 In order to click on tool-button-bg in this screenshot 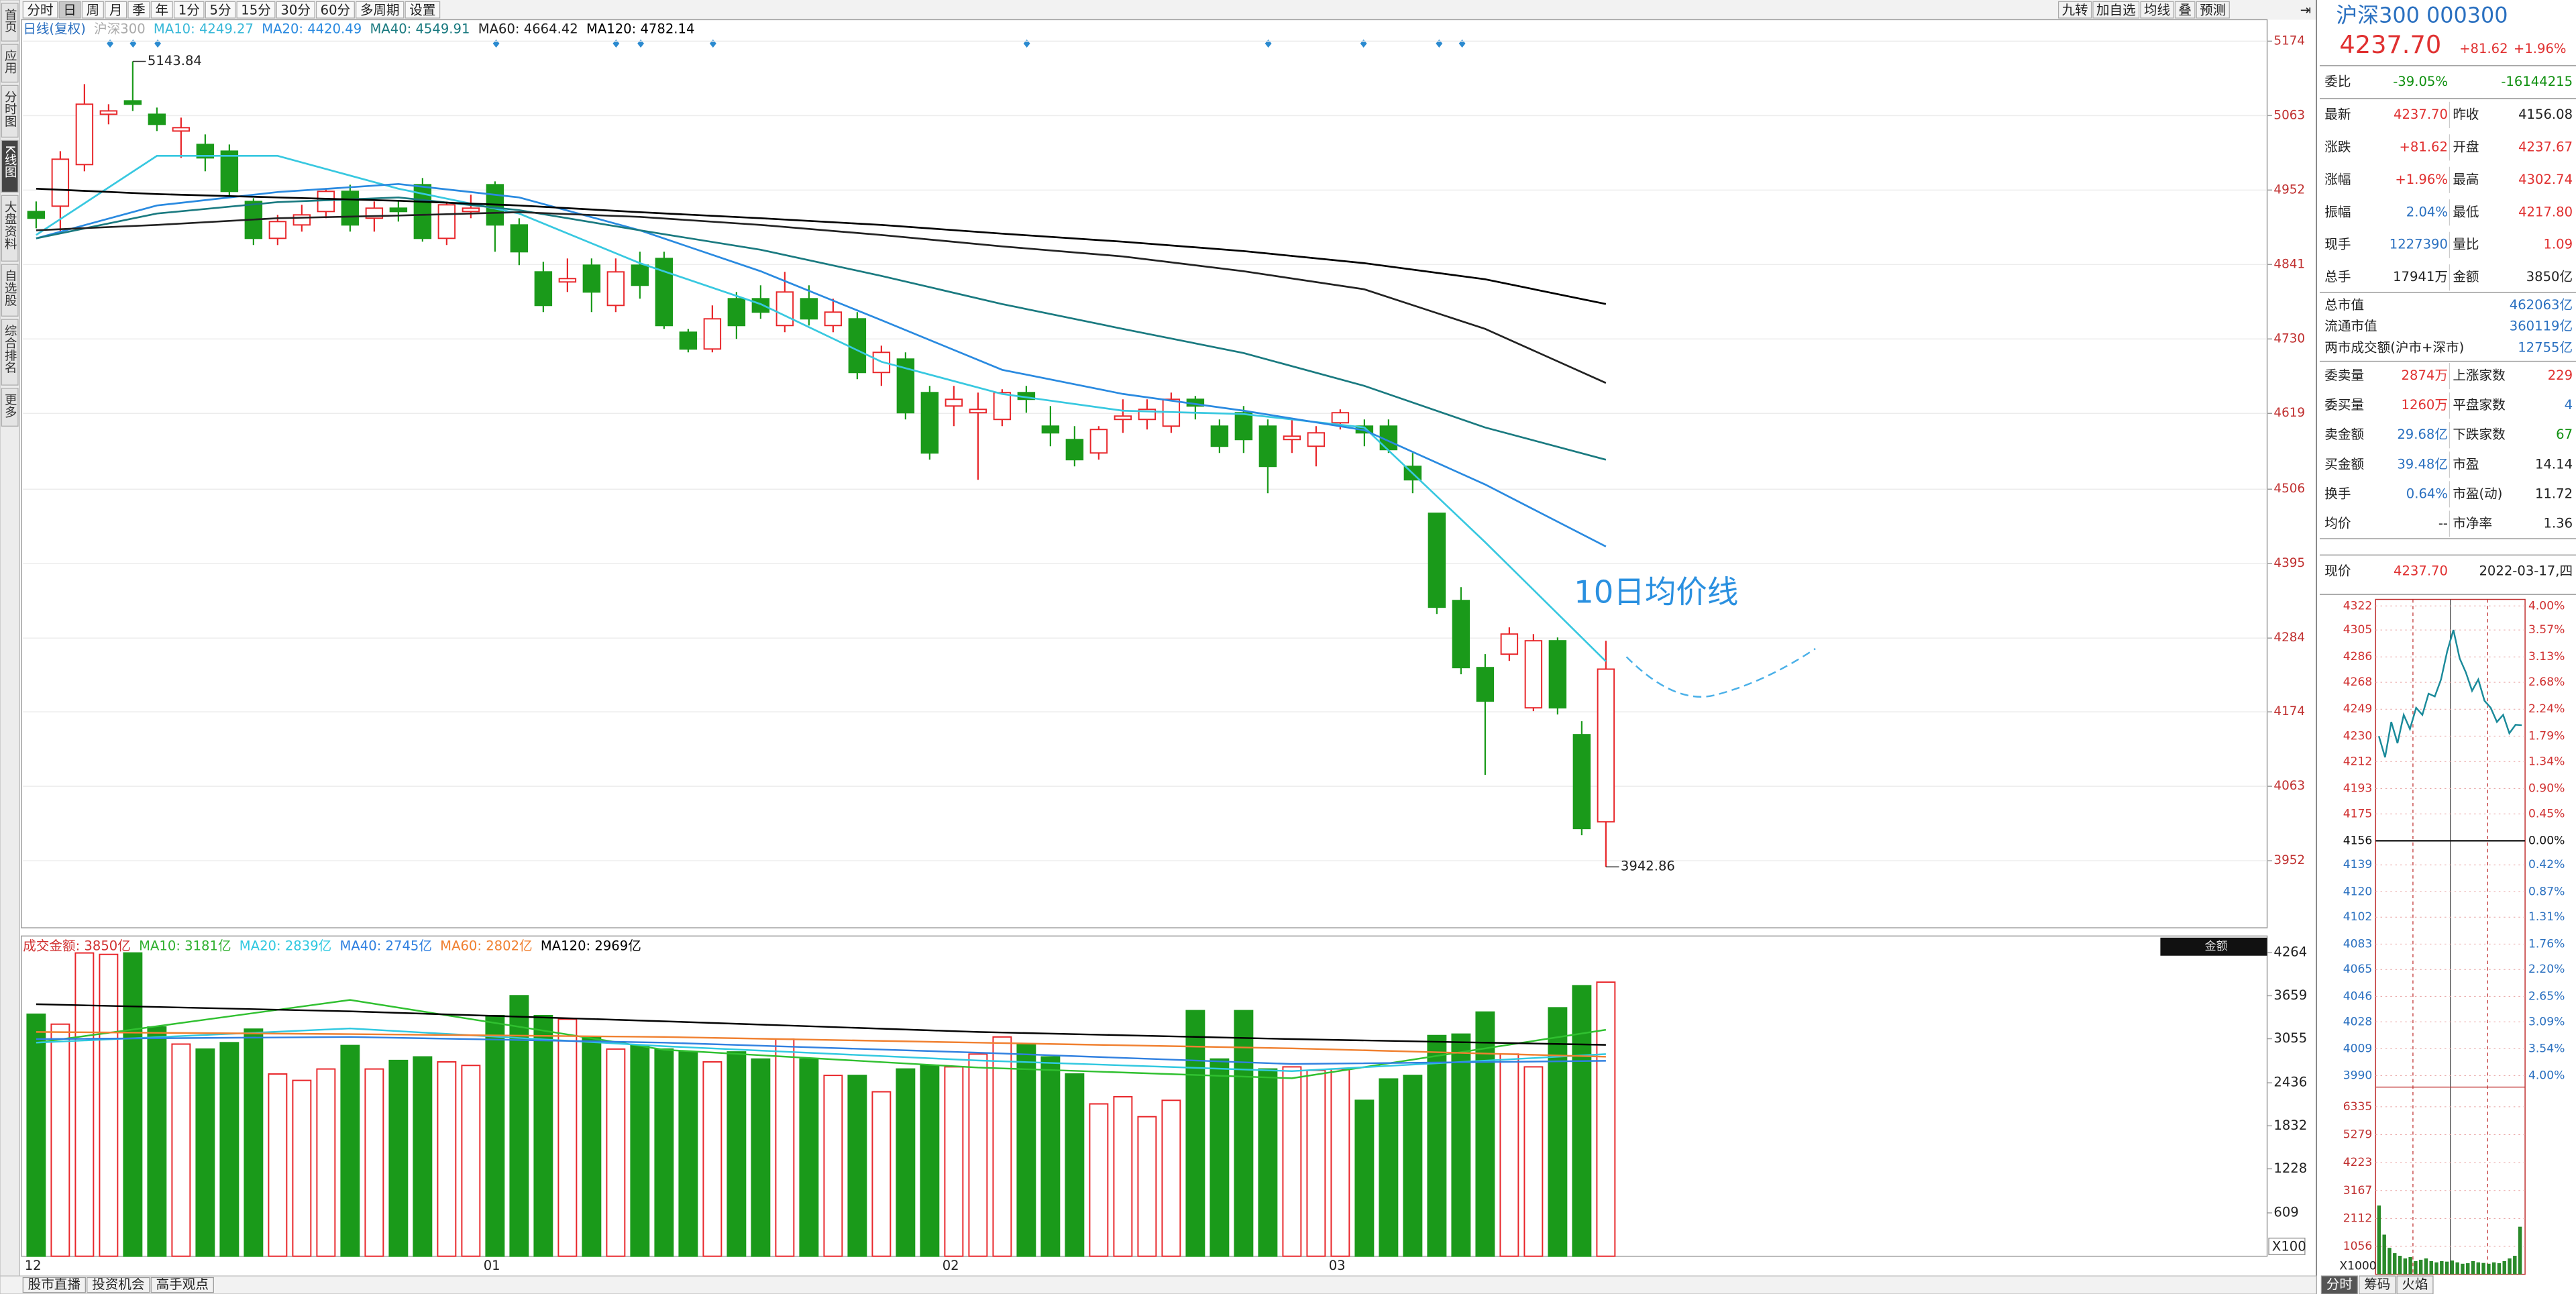, I will do `click(2157, 10)`.